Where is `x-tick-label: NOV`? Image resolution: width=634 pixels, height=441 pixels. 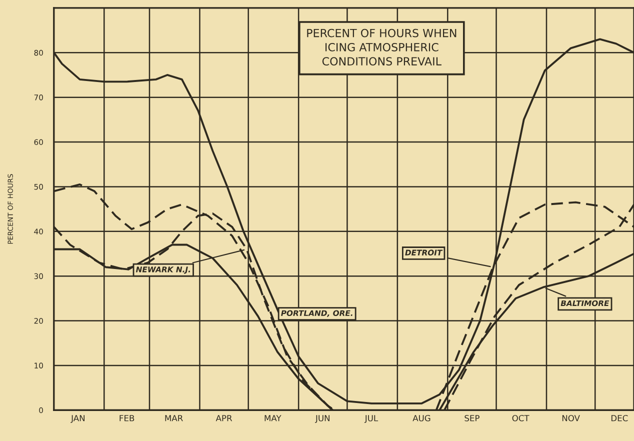 x-tick-label: NOV is located at coordinates (571, 418).